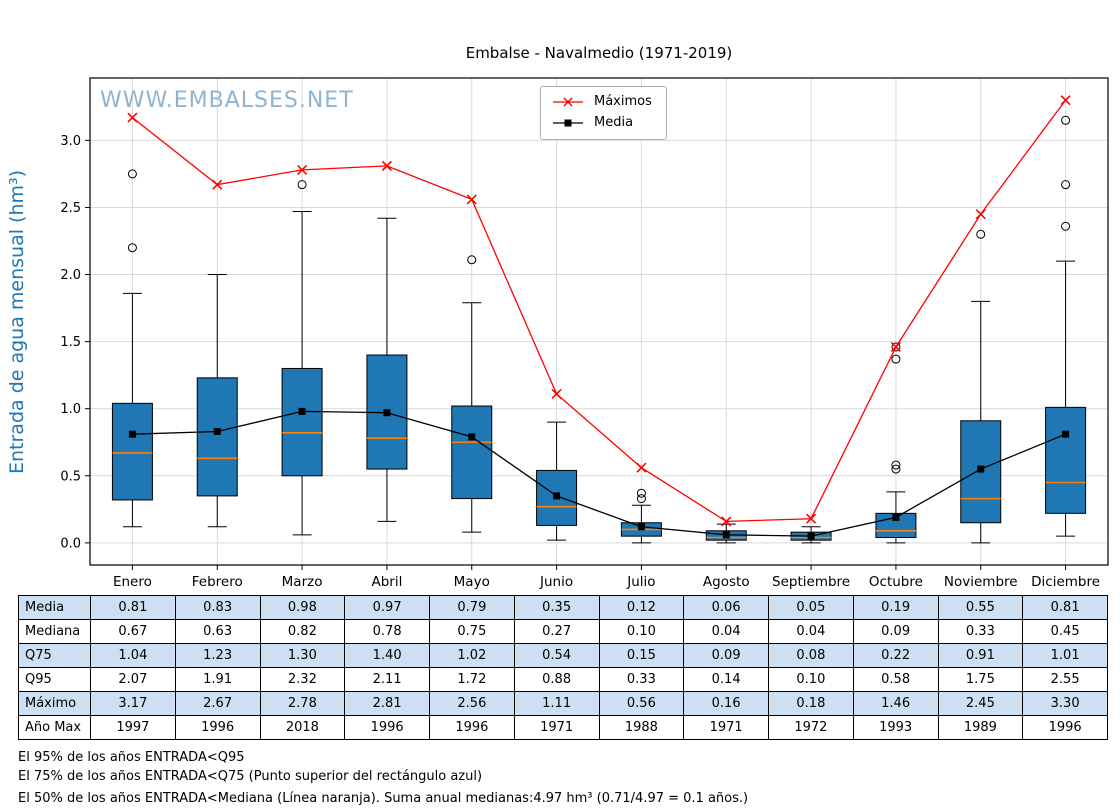 The height and width of the screenshot is (810, 1120). I want to click on table-cell: 0.97, so click(387, 607).